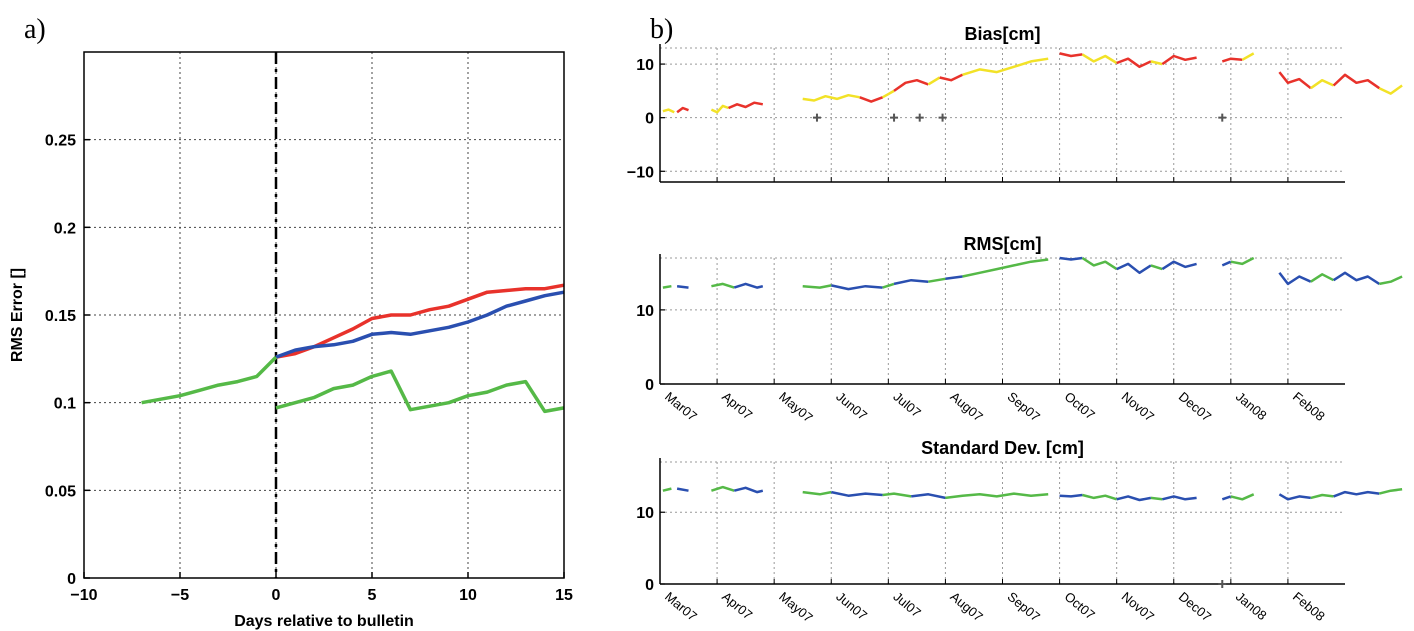 This screenshot has height=631, width=1414. Describe the element at coordinates (65, 228) in the screenshot. I see `y-tick-label: 0.2` at that location.